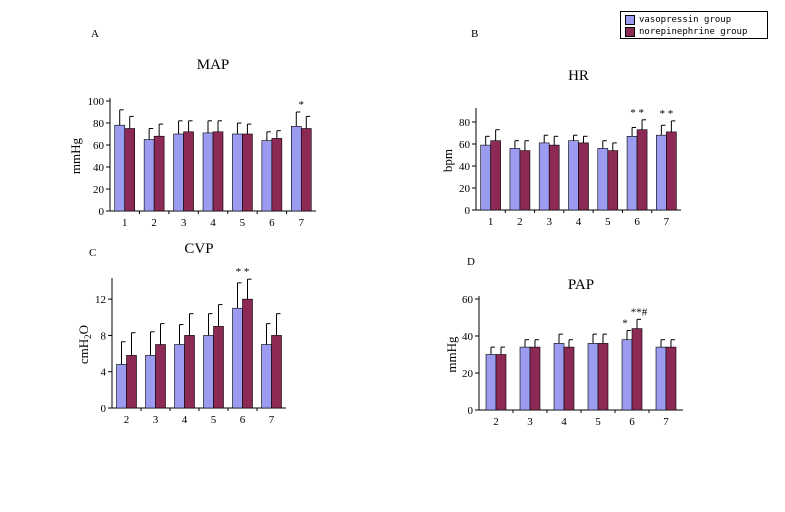  Describe the element at coordinates (637, 222) in the screenshot. I see `hr-x-tick-label: 6` at that location.